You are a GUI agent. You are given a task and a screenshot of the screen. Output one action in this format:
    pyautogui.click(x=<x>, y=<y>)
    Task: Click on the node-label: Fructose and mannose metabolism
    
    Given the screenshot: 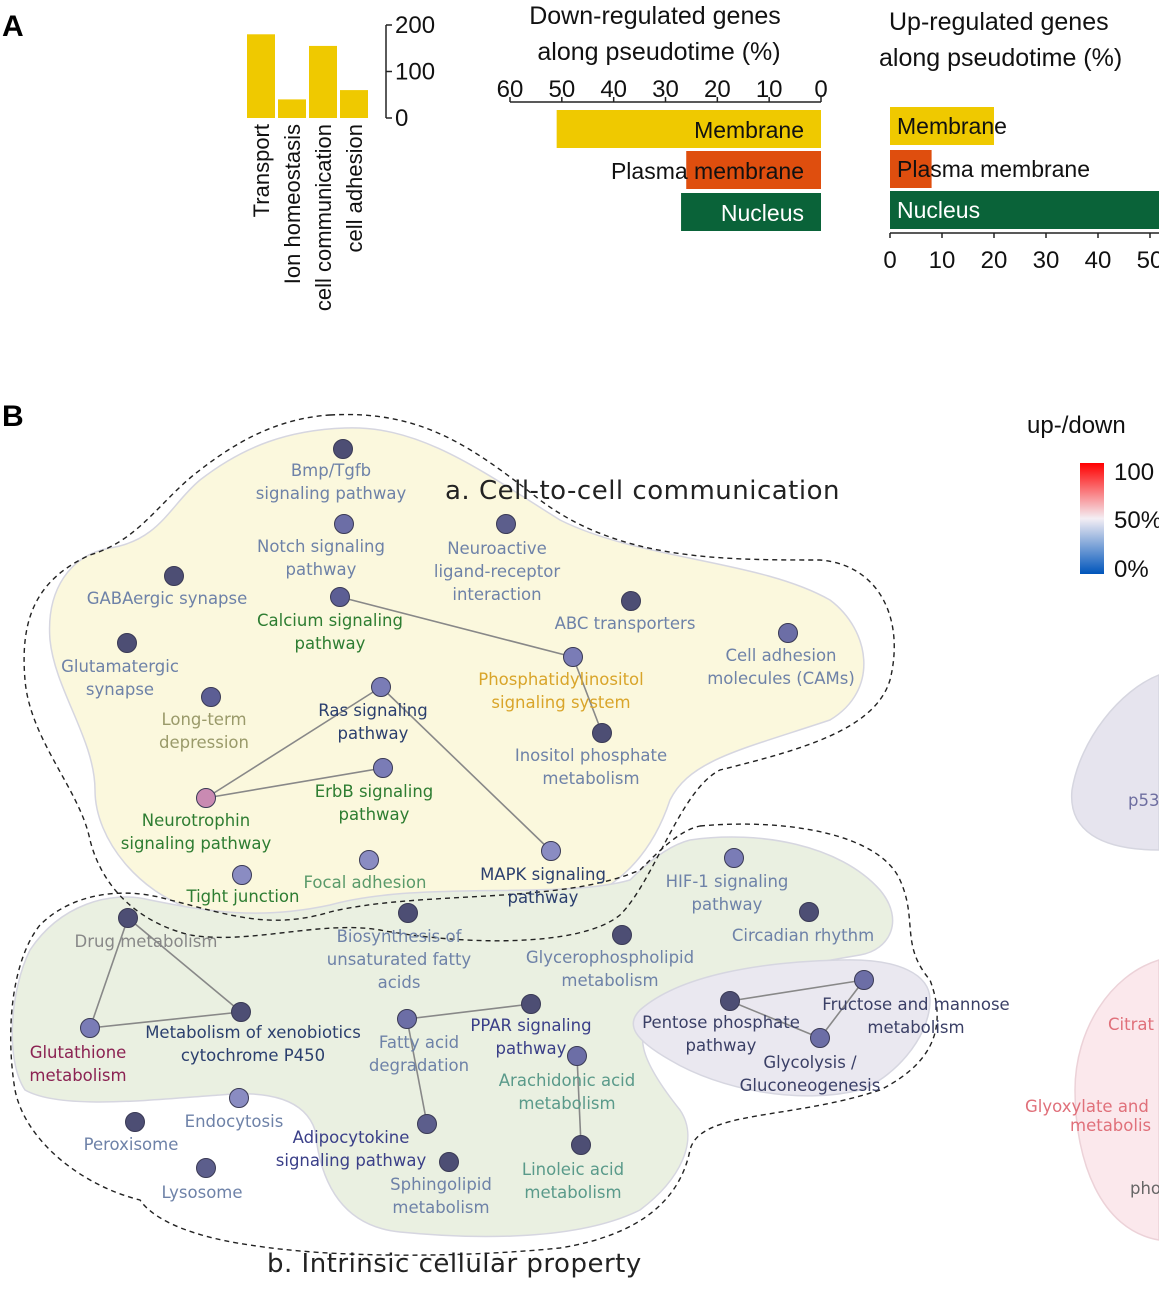 What is the action you would take?
    pyautogui.click(x=915, y=1016)
    